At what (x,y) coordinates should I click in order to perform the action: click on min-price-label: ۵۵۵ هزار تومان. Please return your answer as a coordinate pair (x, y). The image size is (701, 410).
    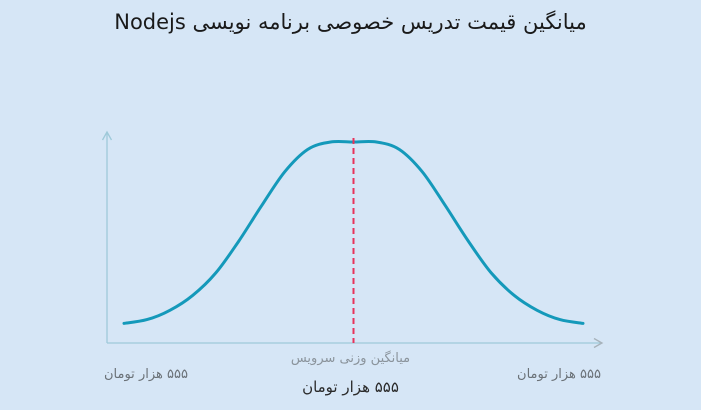
    Looking at the image, I should click on (146, 374).